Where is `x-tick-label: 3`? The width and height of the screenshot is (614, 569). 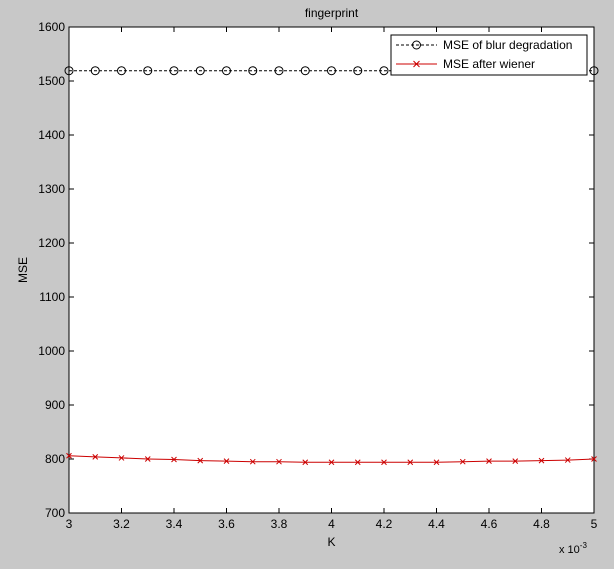
x-tick-label: 3 is located at coordinates (69, 524).